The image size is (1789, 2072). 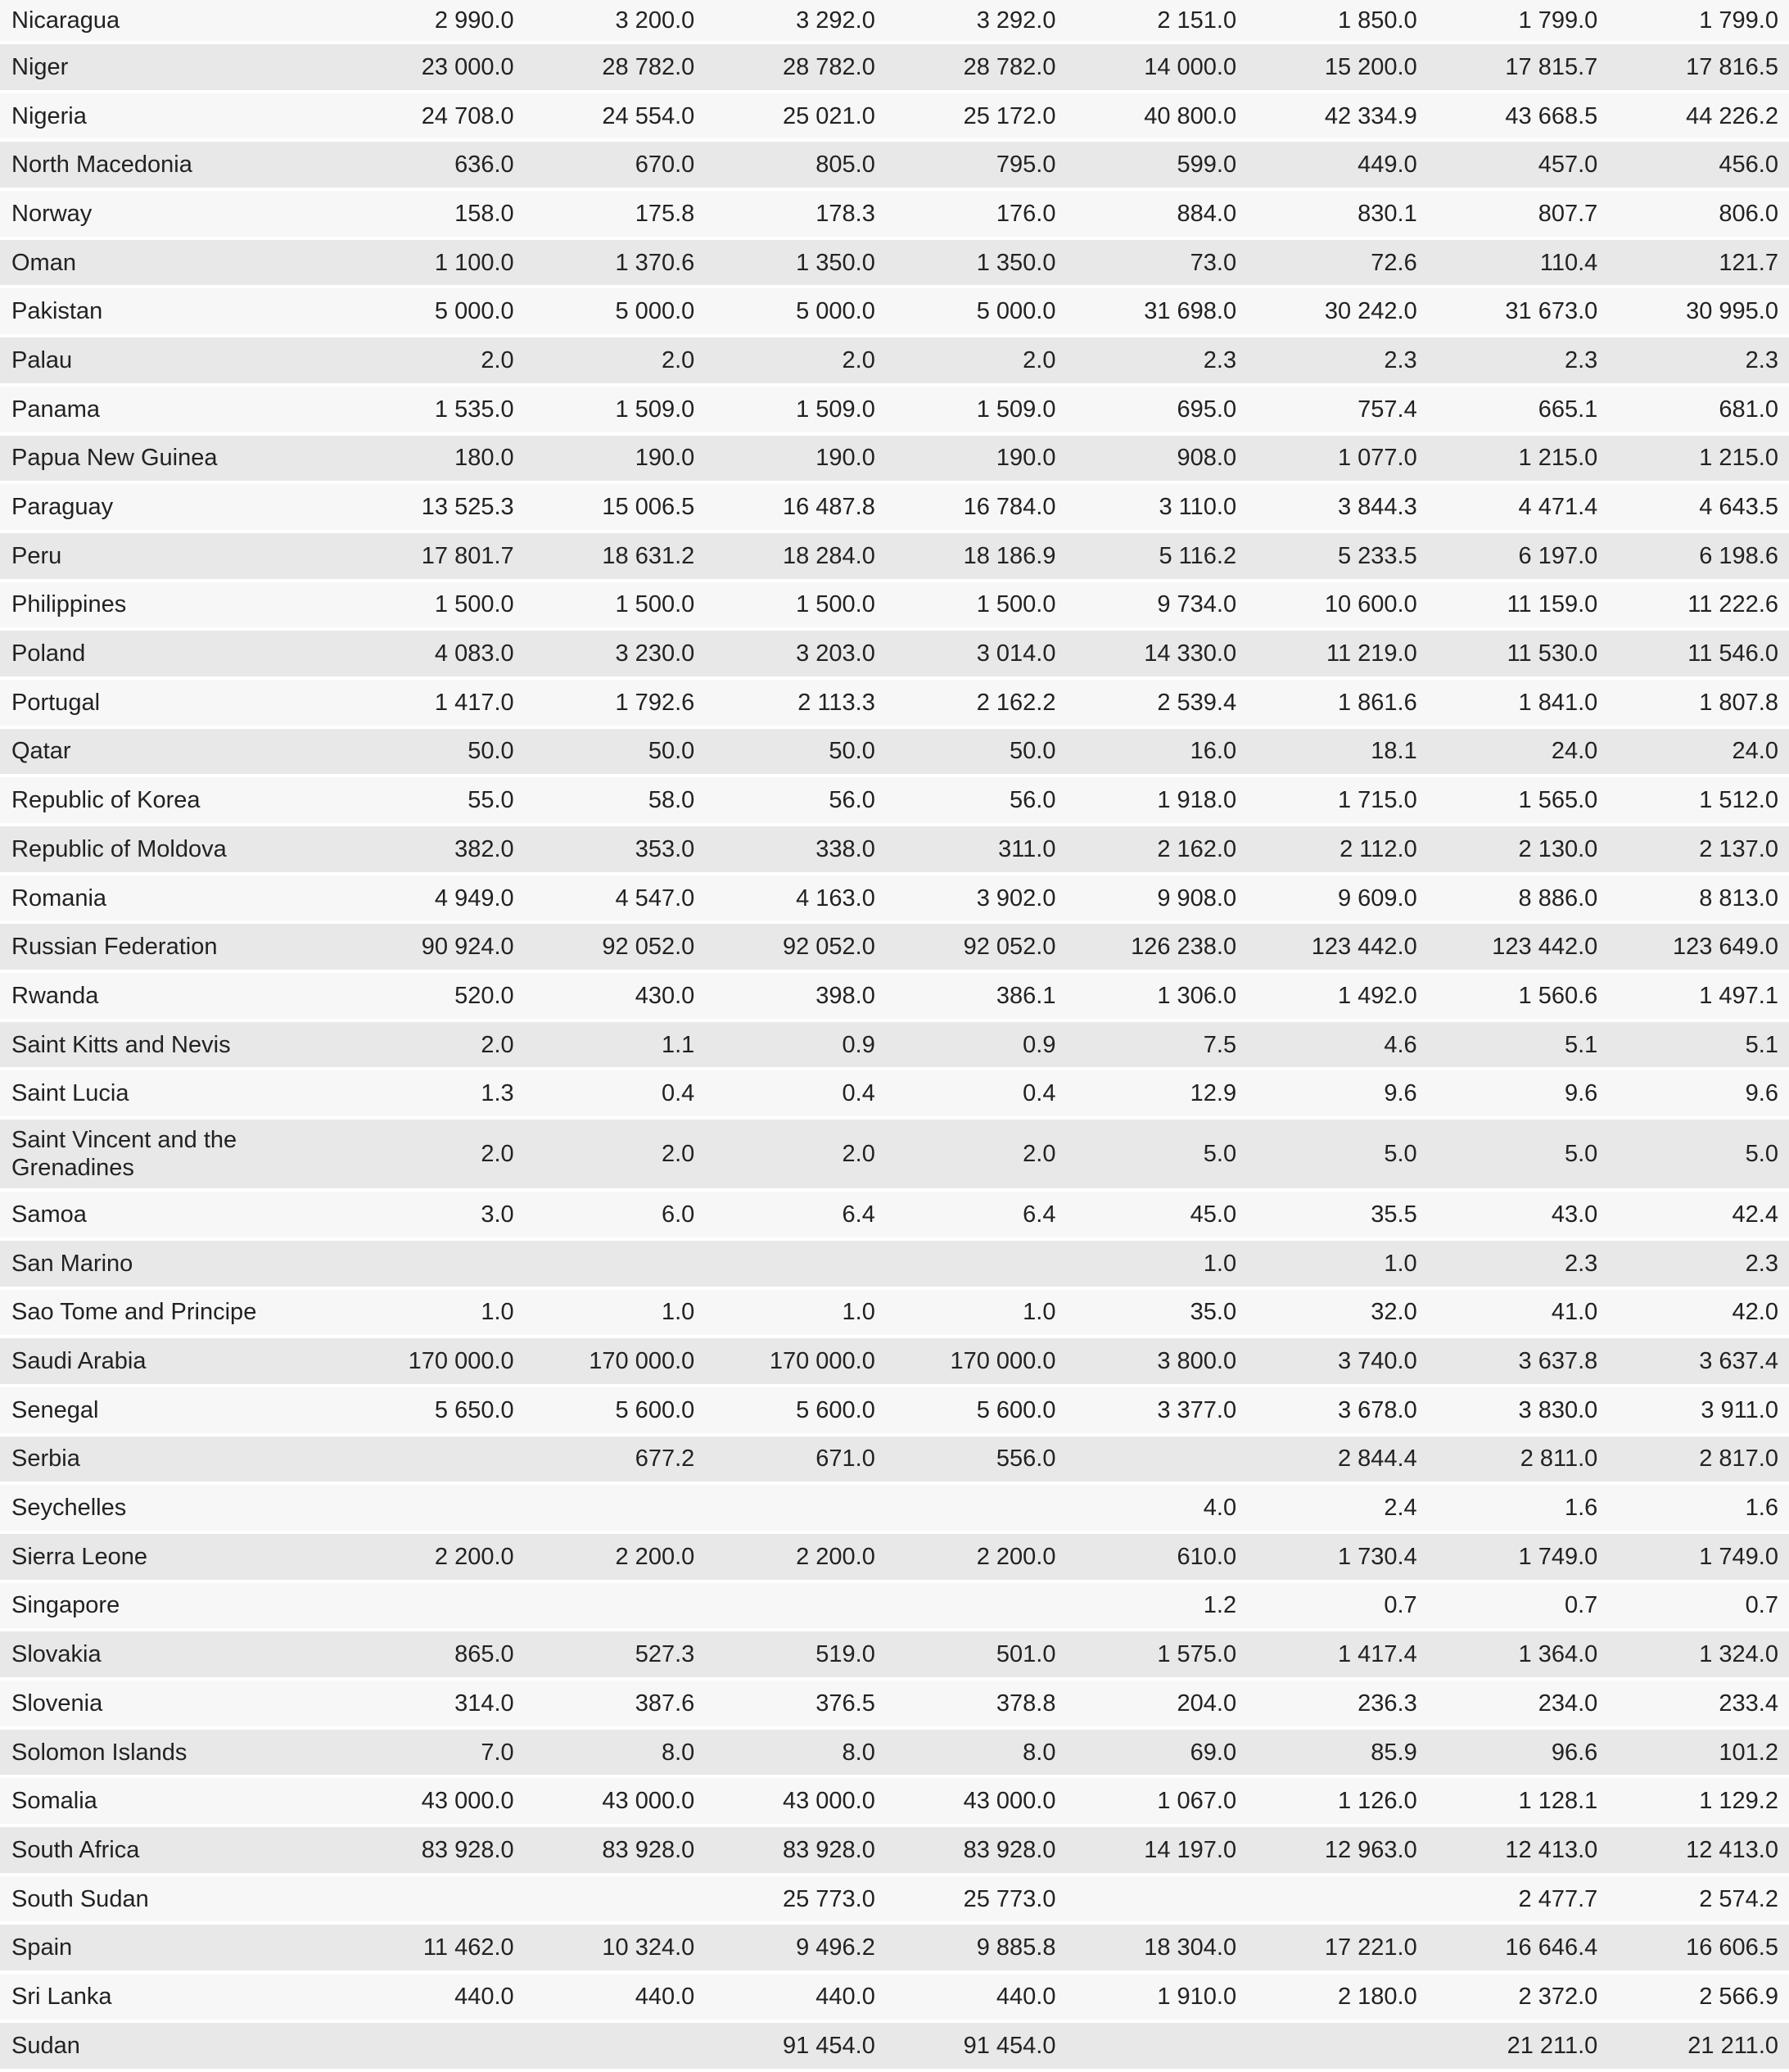 What do you see at coordinates (1157, 508) in the screenshot?
I see `value-cell: 3 110.0` at bounding box center [1157, 508].